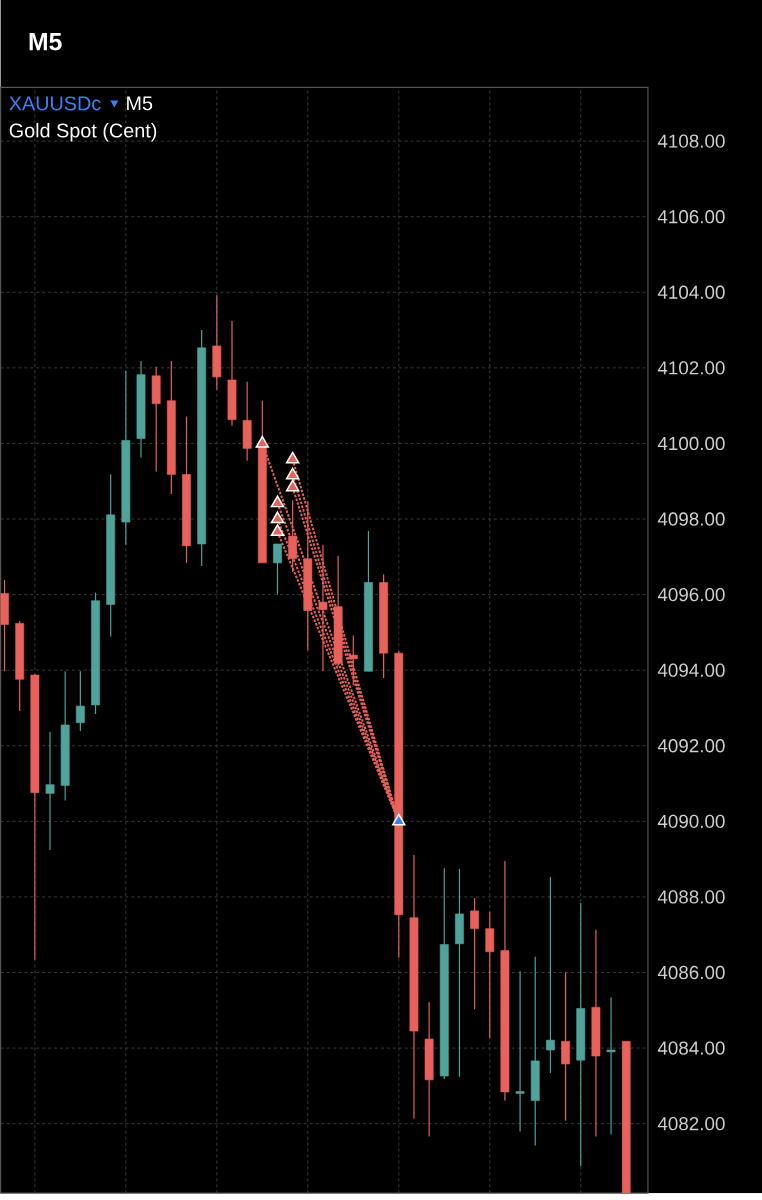 The image size is (762, 1200). Describe the element at coordinates (691, 141) in the screenshot. I see `y-tick-label: 4108.00` at that location.